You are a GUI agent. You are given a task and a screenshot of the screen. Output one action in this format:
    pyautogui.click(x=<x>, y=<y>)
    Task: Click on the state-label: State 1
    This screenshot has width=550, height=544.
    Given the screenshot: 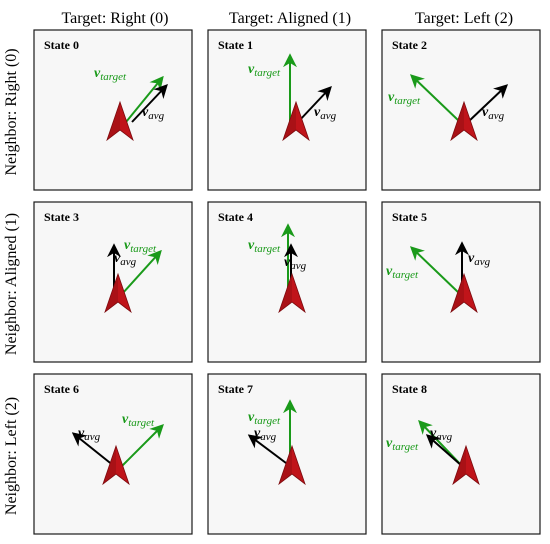 What is the action you would take?
    pyautogui.click(x=235, y=45)
    